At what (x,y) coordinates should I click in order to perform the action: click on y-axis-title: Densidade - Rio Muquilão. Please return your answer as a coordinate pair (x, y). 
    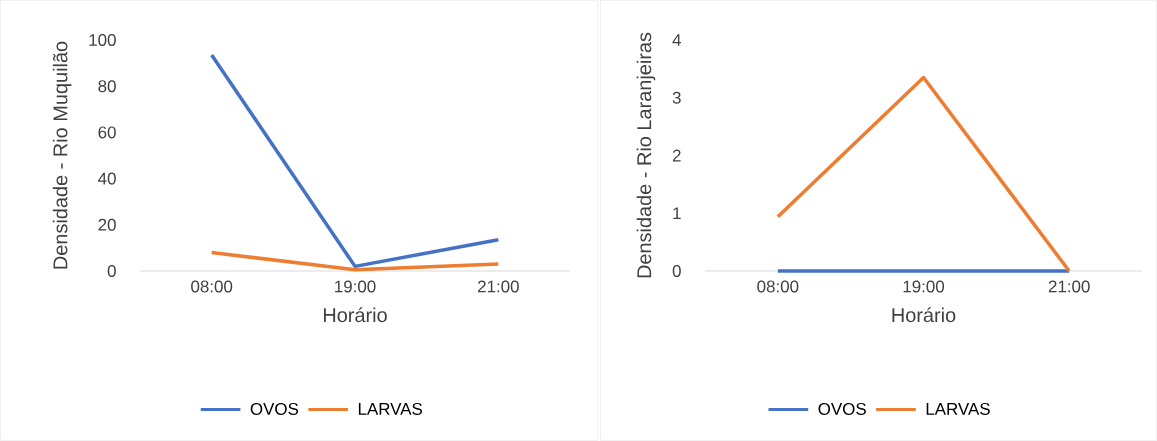
    Looking at the image, I should click on (62, 155).